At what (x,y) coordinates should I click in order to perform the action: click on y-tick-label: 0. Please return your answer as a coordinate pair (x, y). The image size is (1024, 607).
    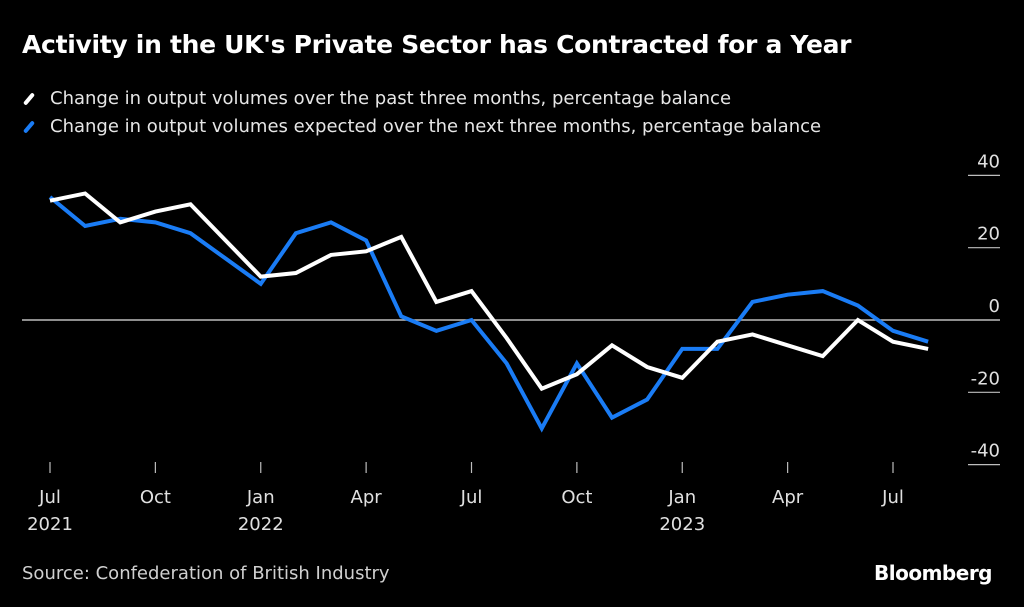
    Looking at the image, I should click on (994, 306).